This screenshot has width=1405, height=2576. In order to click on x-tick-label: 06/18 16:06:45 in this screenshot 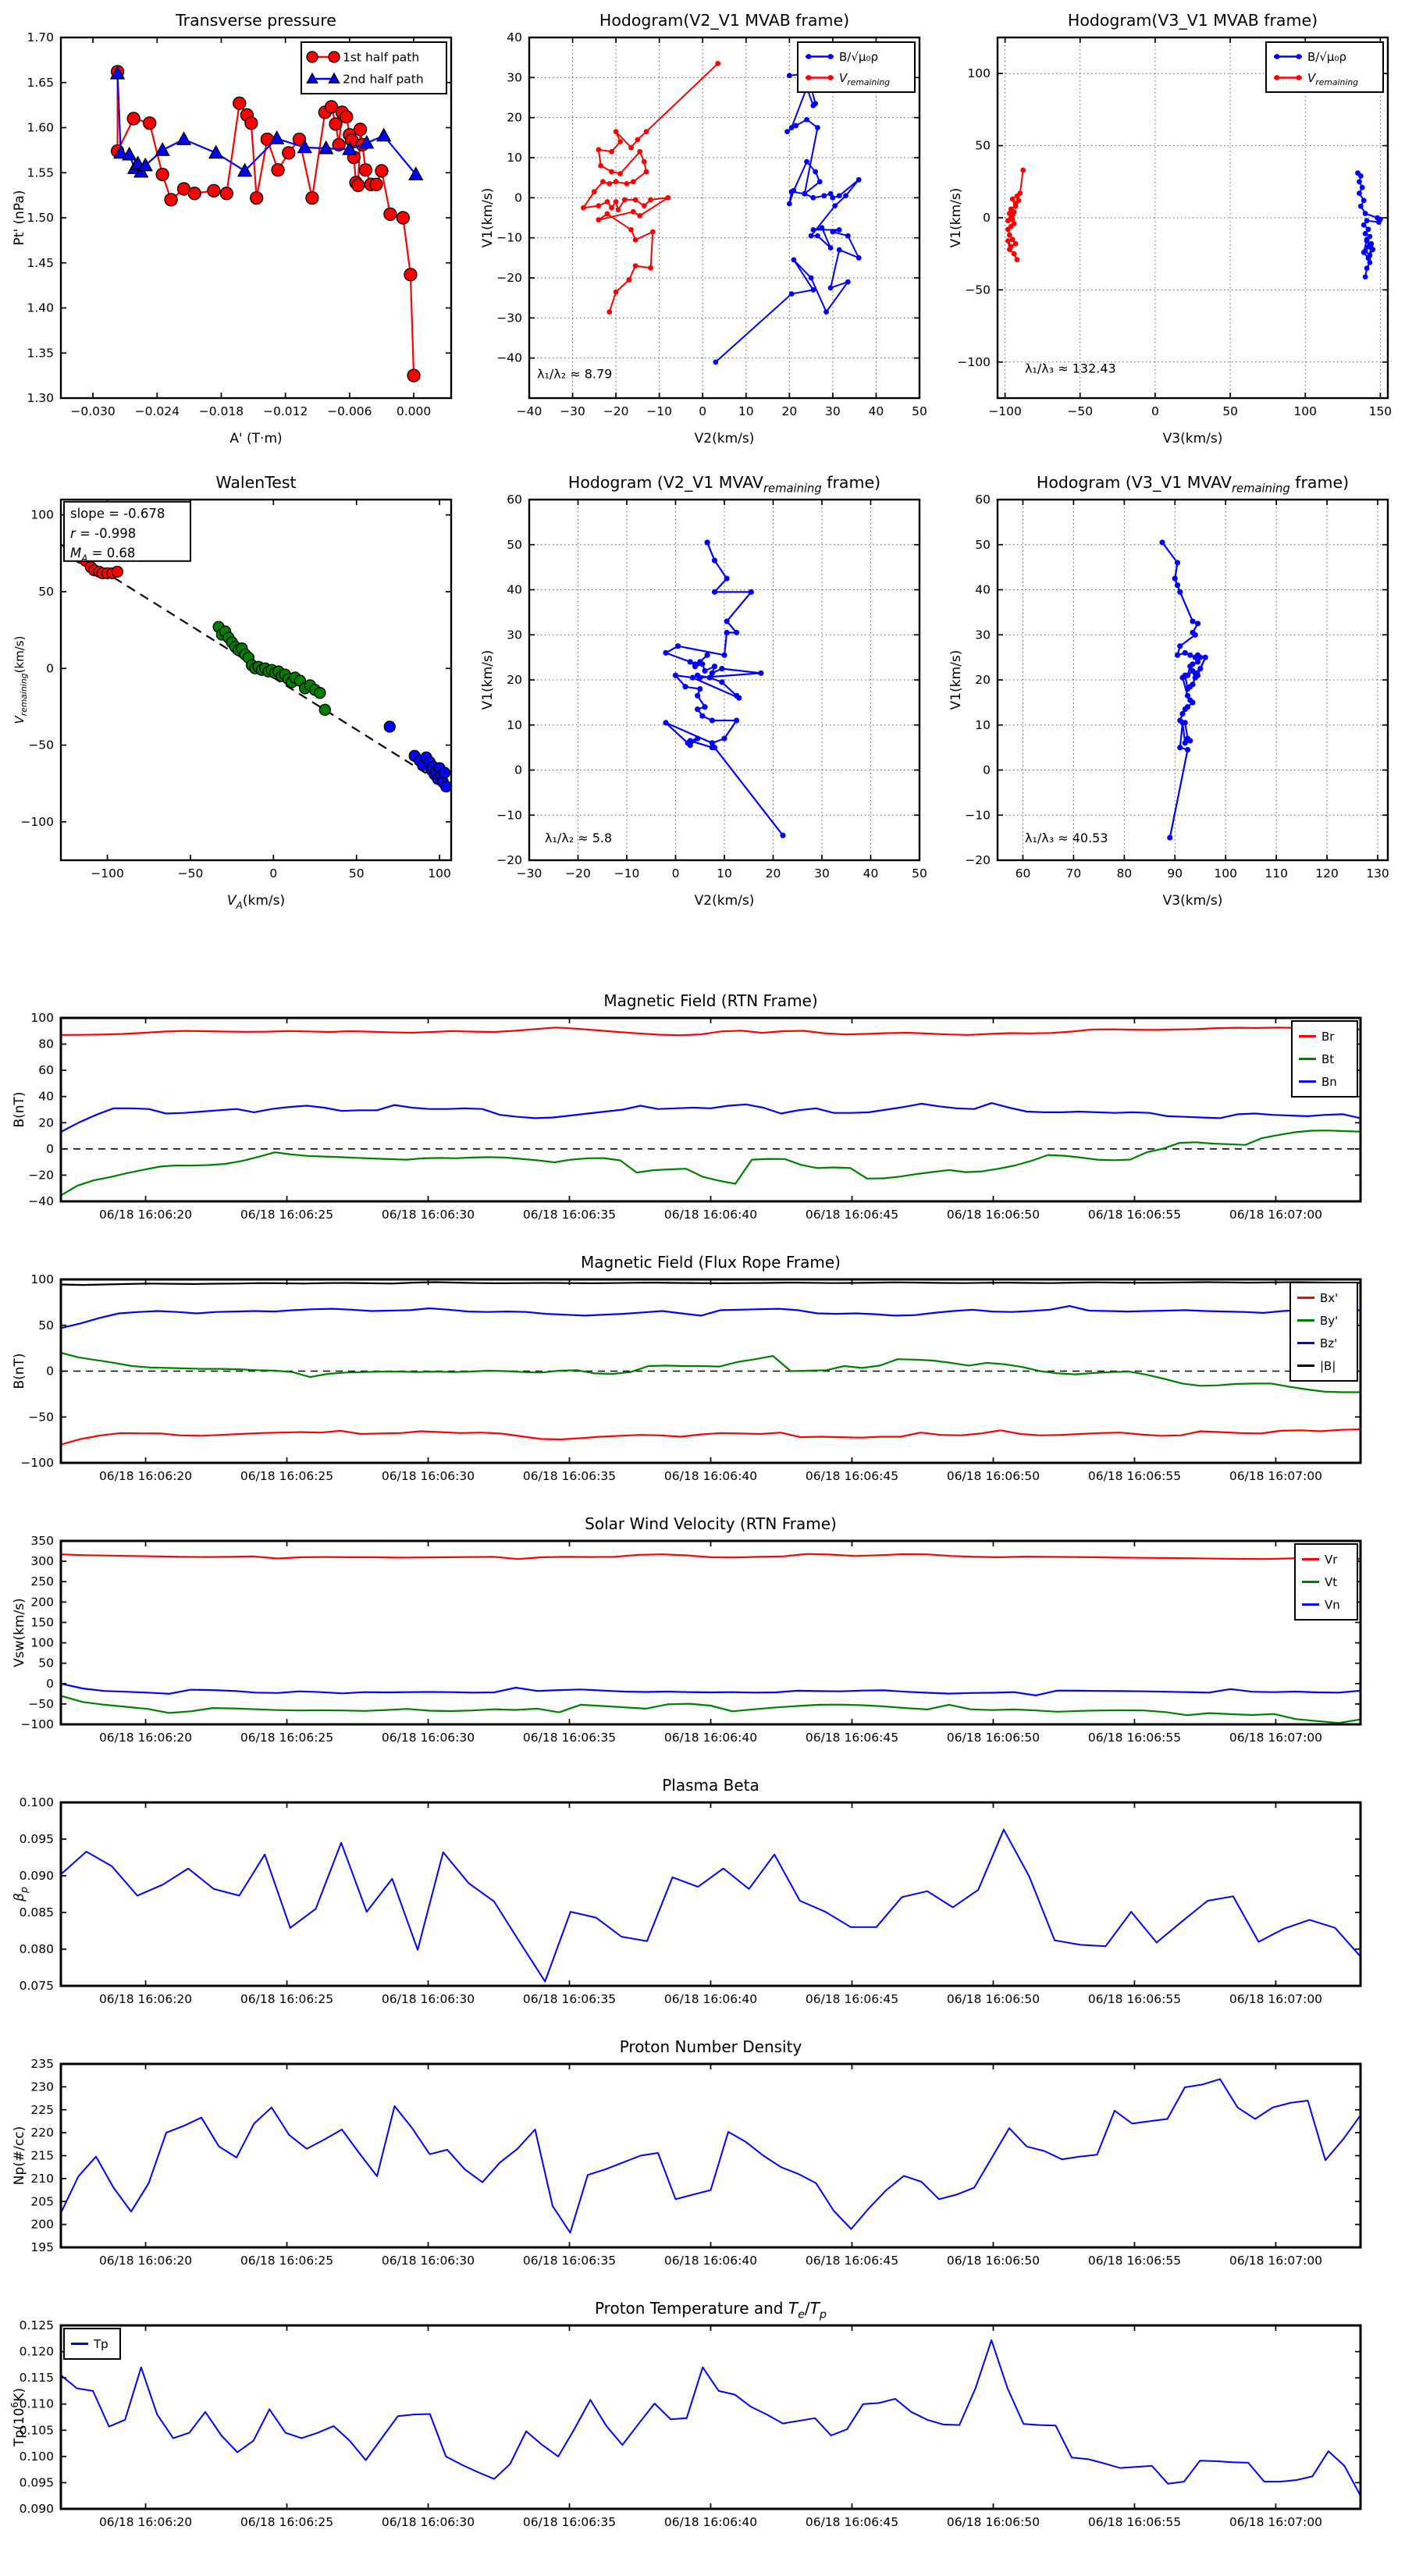, I will do `click(852, 2261)`.